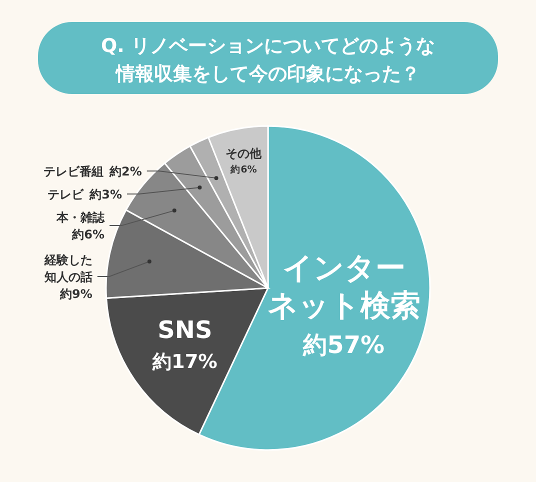 The image size is (536, 482). What do you see at coordinates (343, 344) in the screenshot?
I see `data-label: 約57%` at bounding box center [343, 344].